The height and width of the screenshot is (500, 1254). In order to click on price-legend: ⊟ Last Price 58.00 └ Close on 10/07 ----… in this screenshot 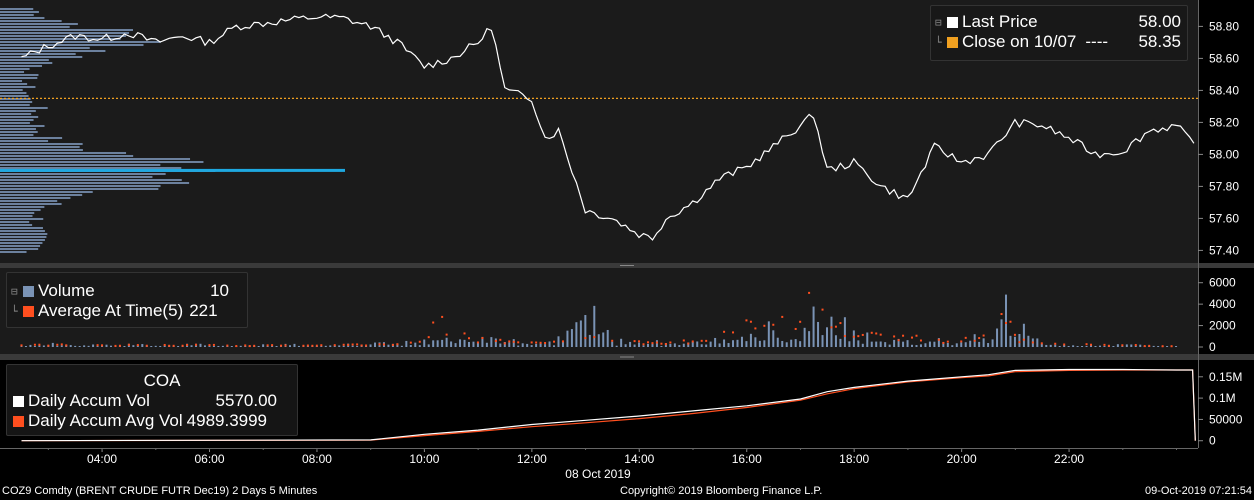, I will do `click(1059, 33)`.